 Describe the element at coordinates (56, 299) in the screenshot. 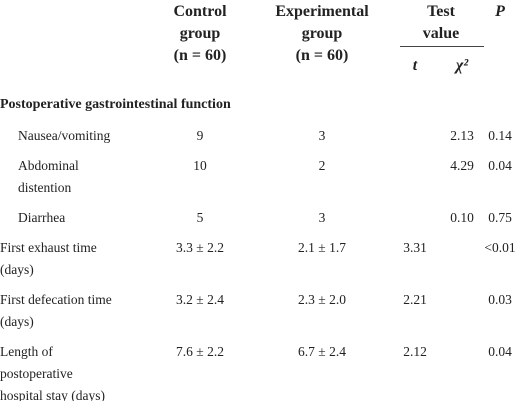

I see `row-label: First defecation time` at that location.